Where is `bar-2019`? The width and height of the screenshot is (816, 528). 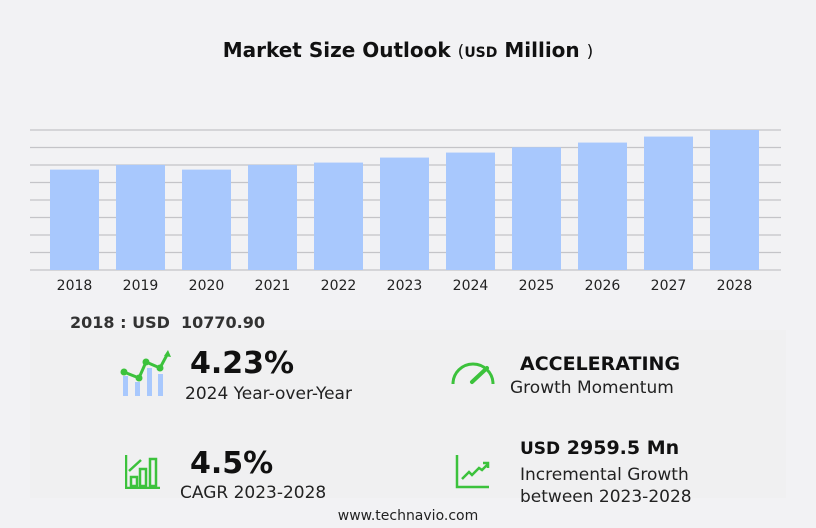
bar-2019 is located at coordinates (140, 217).